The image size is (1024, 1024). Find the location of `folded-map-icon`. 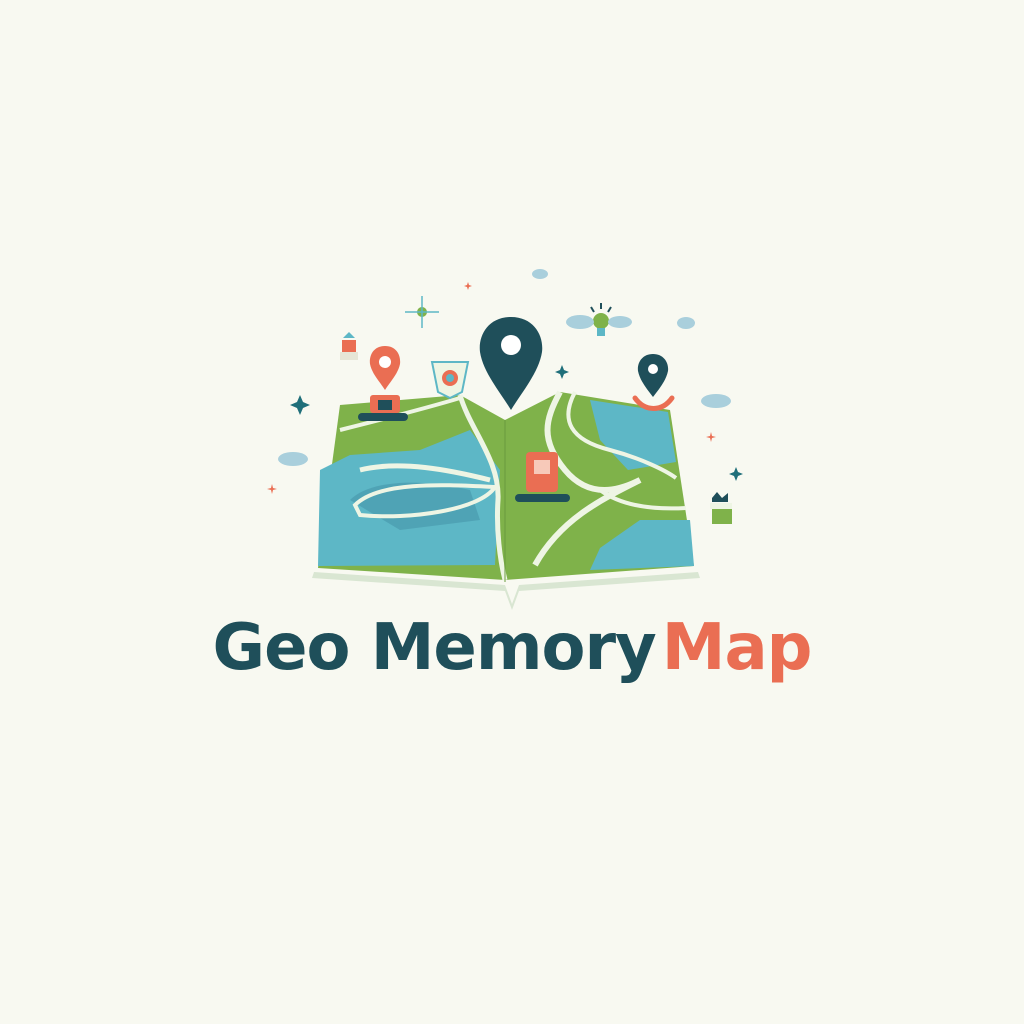

folded-map-icon is located at coordinates (506, 500).